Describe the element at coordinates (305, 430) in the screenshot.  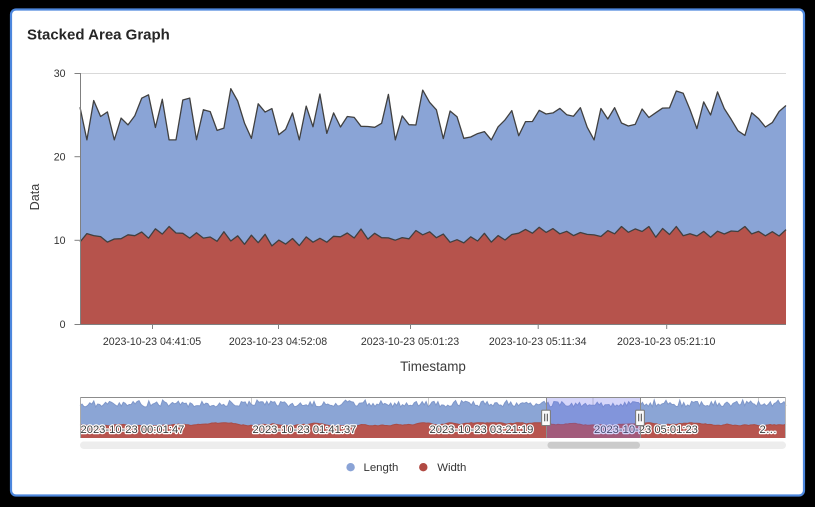
I see `svg-text: 2023-10-23 01:41:37` at that location.